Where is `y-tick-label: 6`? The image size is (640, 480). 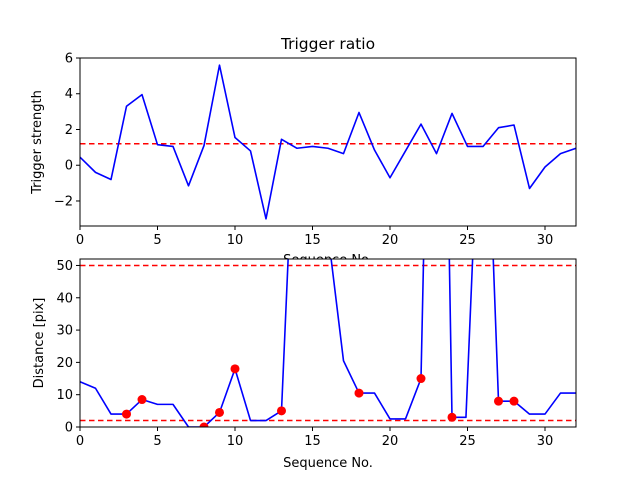 y-tick-label: 6 is located at coordinates (69, 59).